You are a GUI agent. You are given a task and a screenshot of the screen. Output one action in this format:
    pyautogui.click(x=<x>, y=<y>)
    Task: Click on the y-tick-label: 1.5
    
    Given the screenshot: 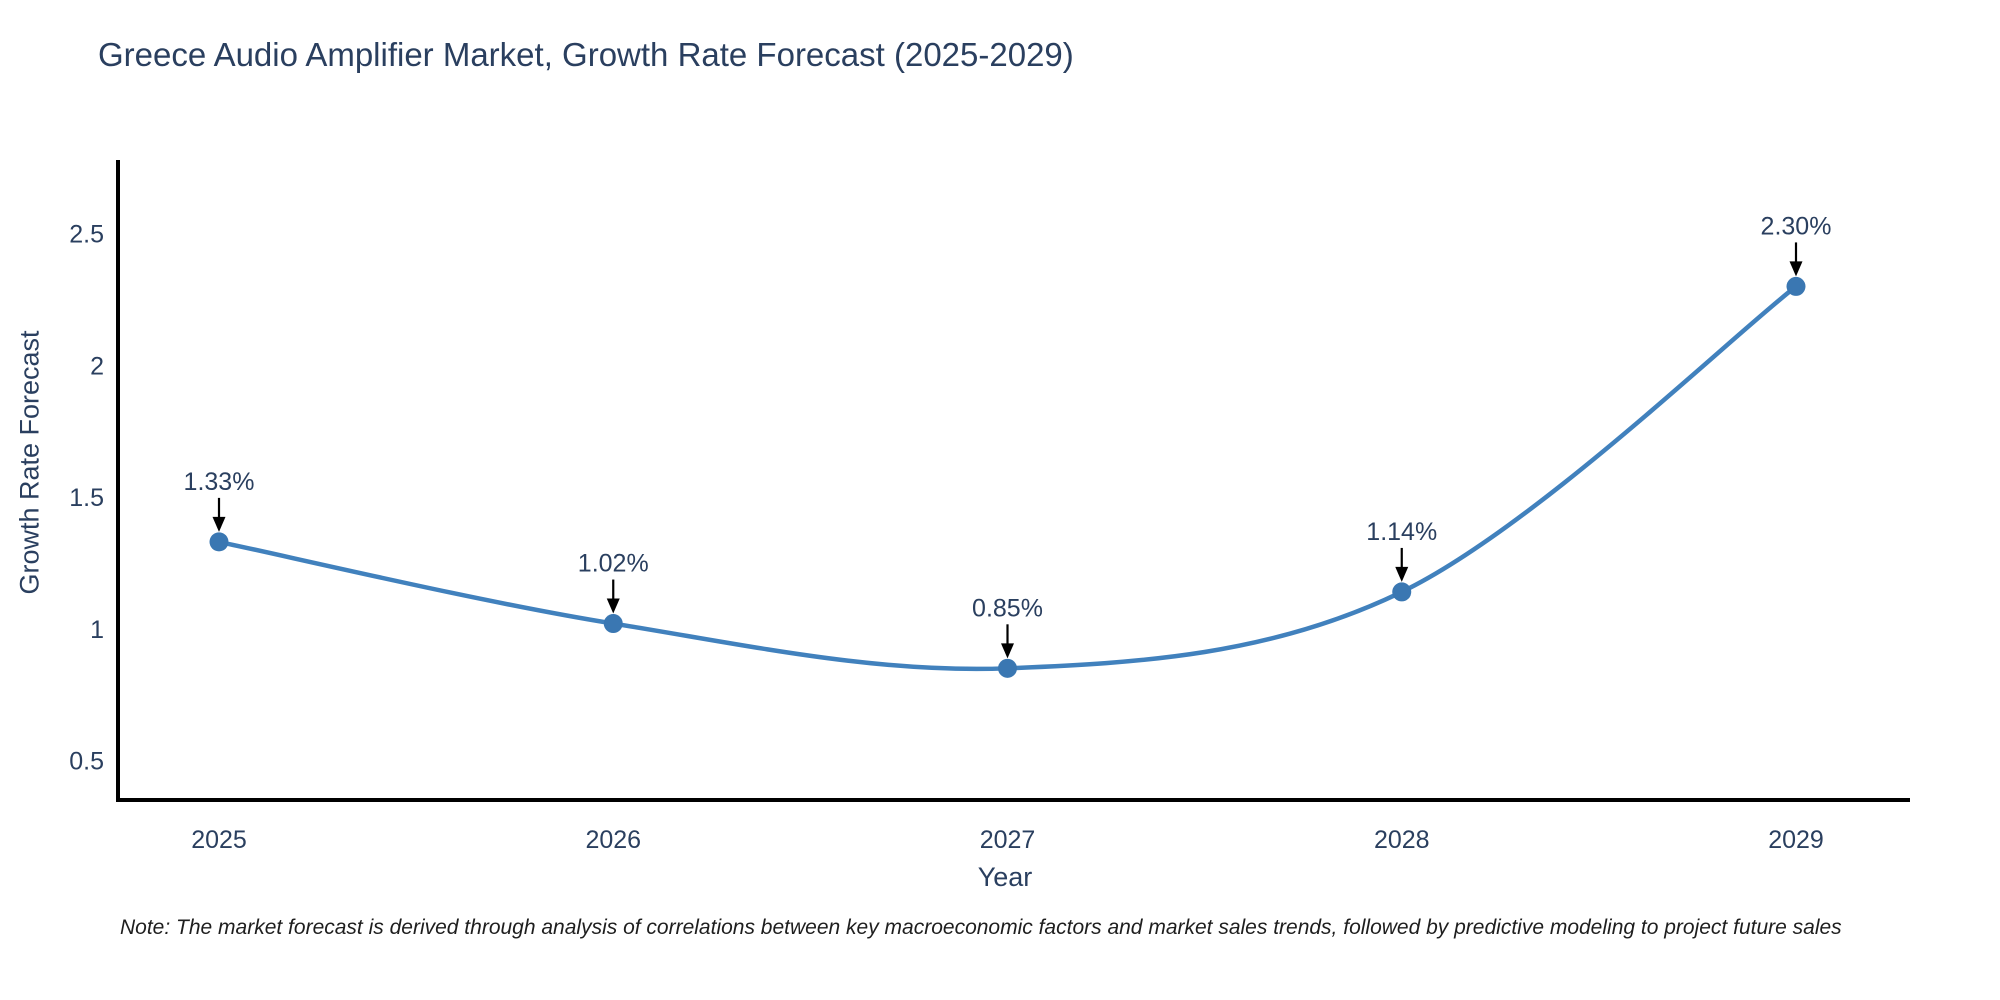 What is the action you would take?
    pyautogui.click(x=86, y=498)
    